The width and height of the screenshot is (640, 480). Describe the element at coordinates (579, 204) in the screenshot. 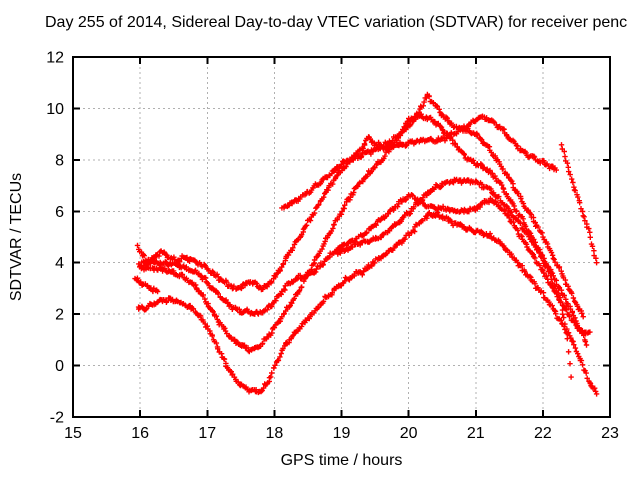

I see `series-segment-late` at that location.